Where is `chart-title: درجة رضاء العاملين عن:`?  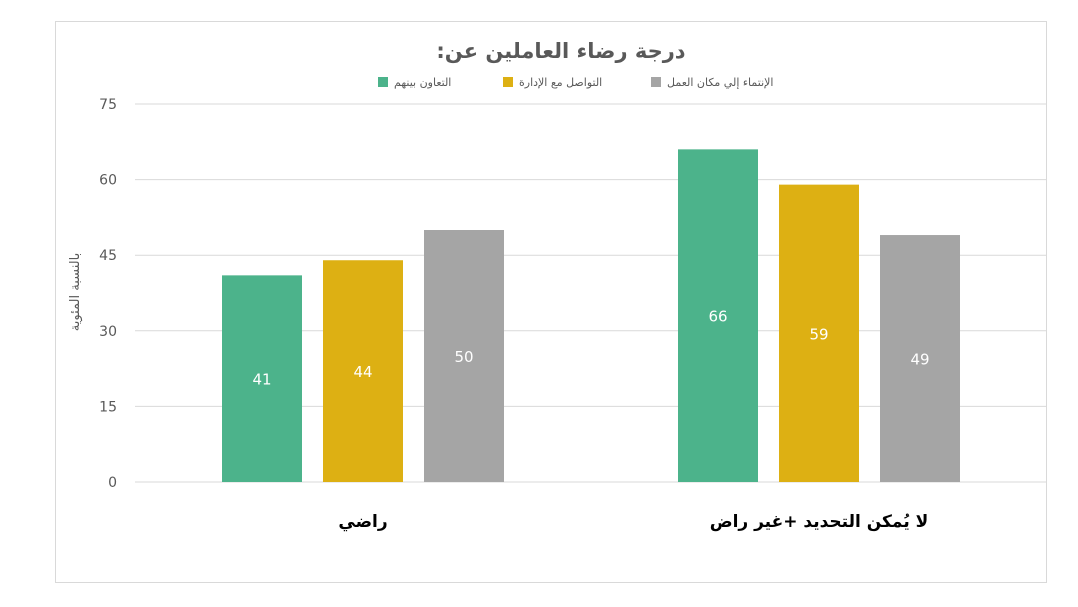 chart-title: درجة رضاء العاملين عن: is located at coordinates (560, 51).